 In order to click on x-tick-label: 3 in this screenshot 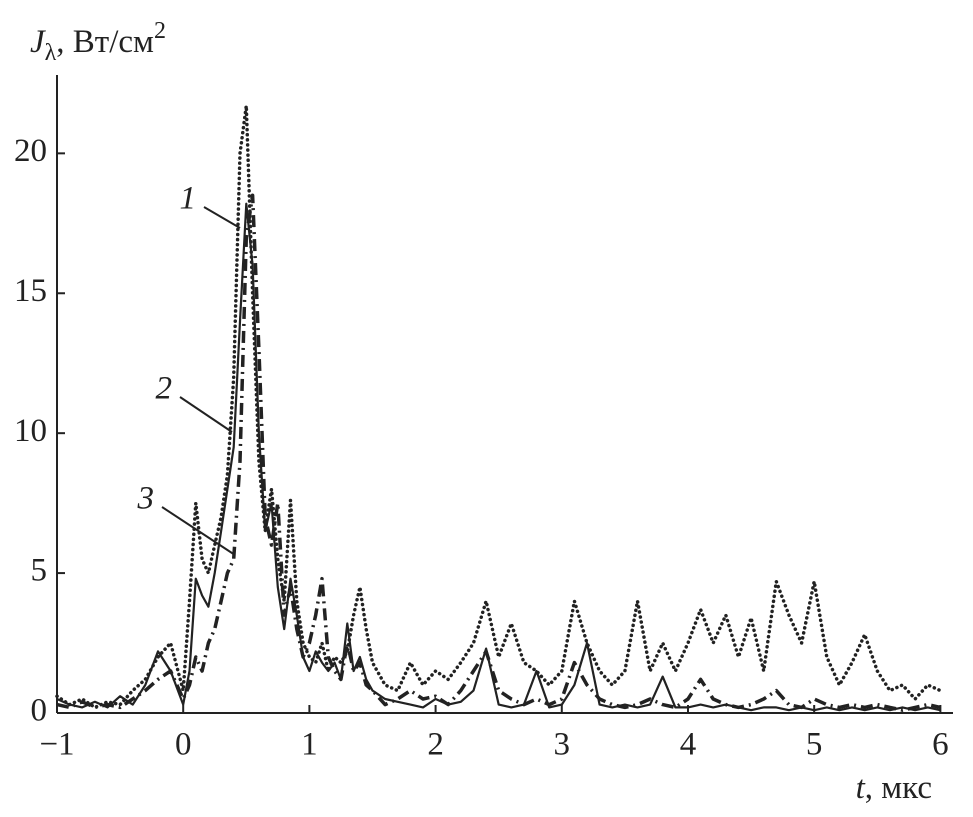, I will do `click(562, 745)`.